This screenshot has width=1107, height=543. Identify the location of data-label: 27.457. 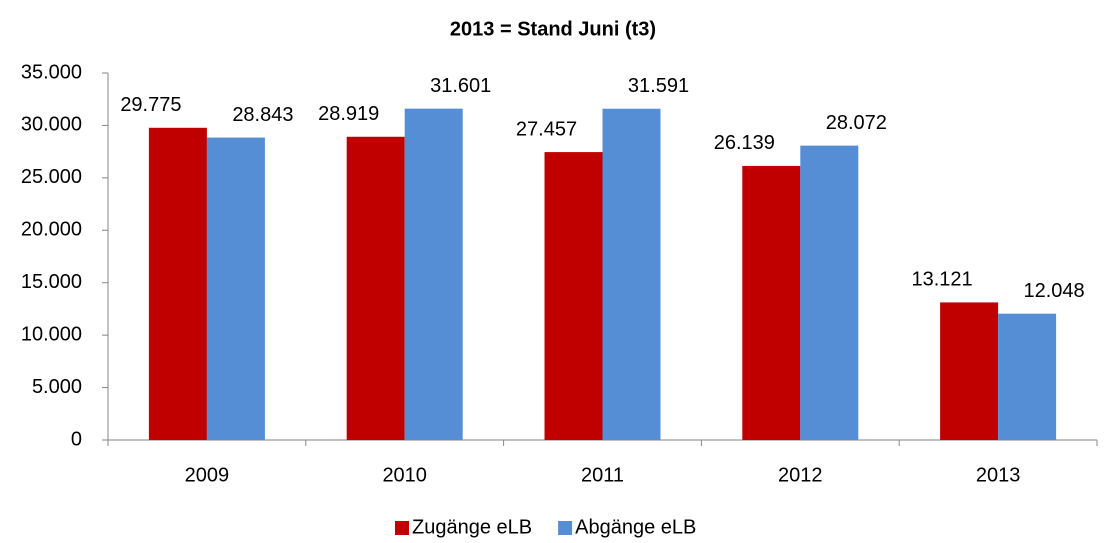
(546, 129).